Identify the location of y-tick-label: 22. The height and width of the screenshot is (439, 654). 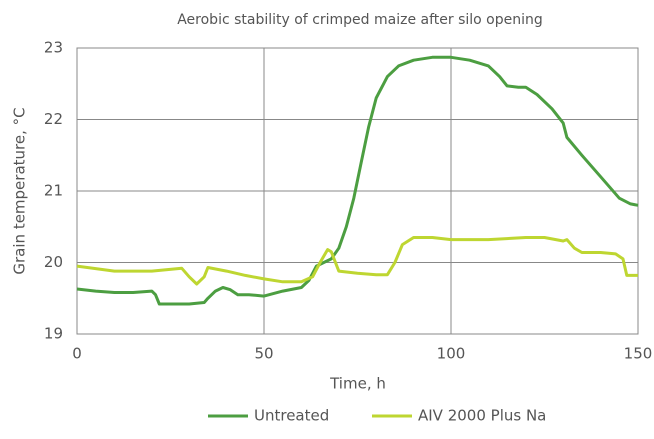
(53, 119).